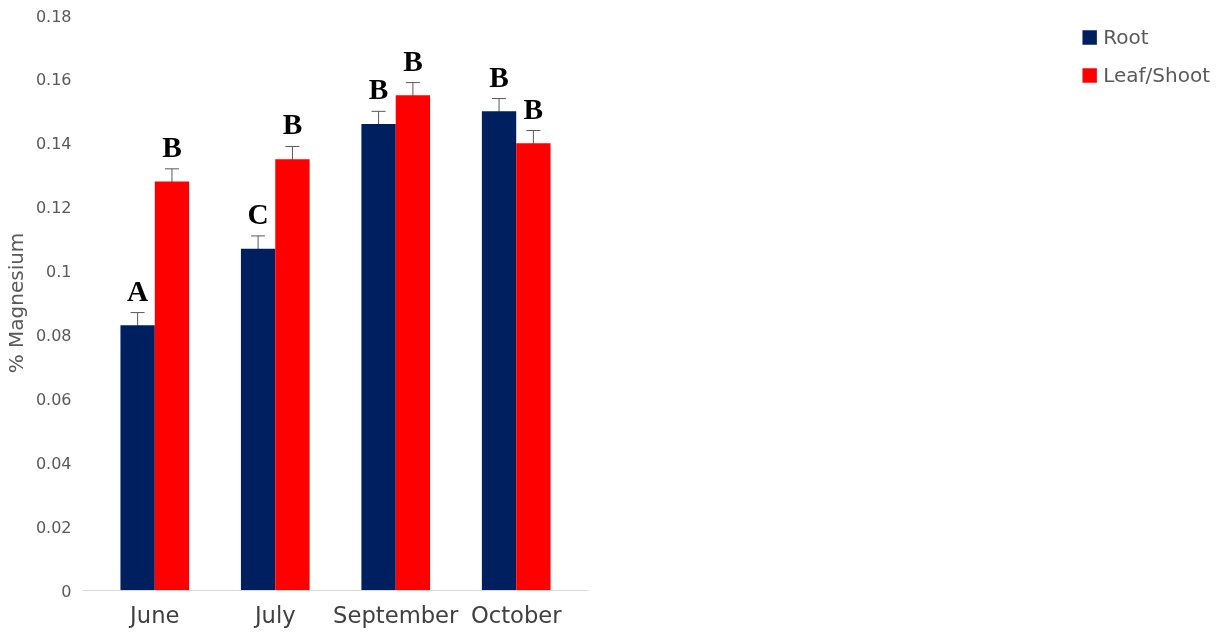 The width and height of the screenshot is (1227, 638). I want to click on y-tick-label: 0.02, so click(53, 527).